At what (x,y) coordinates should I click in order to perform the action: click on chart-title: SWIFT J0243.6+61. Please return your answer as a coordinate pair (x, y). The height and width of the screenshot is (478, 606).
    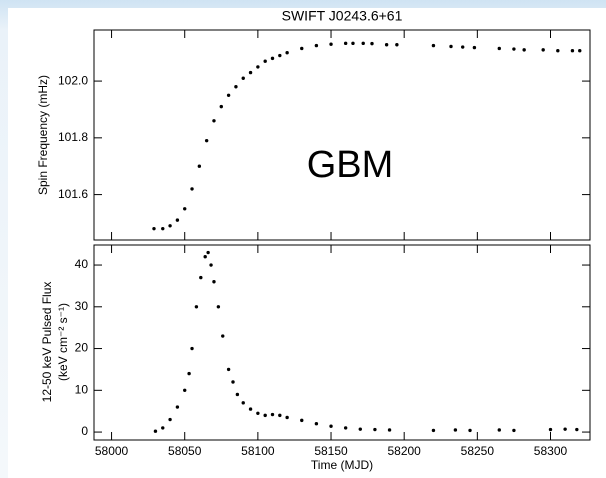
    Looking at the image, I should click on (342, 16).